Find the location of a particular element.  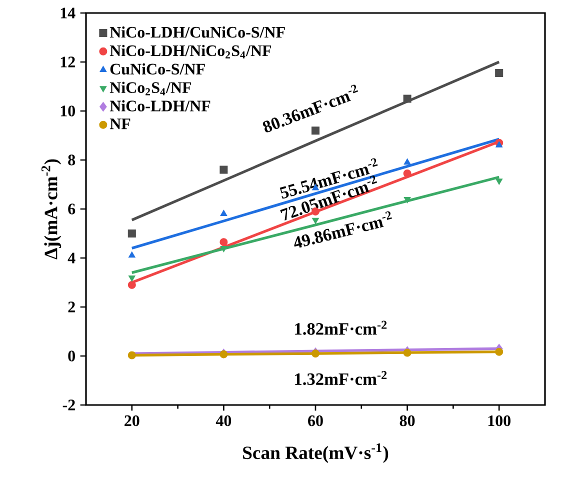

x-tick-label: 60 is located at coordinates (315, 420).